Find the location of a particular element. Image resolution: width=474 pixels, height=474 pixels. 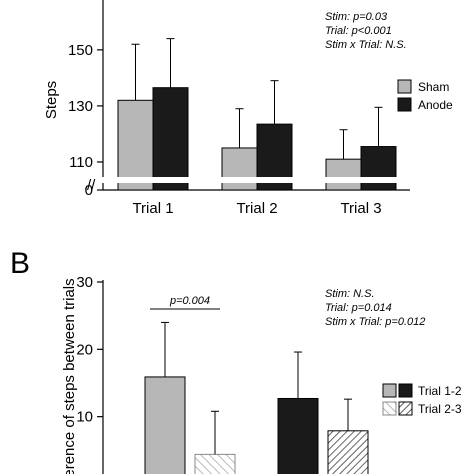

y-tick-label: 150 is located at coordinates (80, 50).